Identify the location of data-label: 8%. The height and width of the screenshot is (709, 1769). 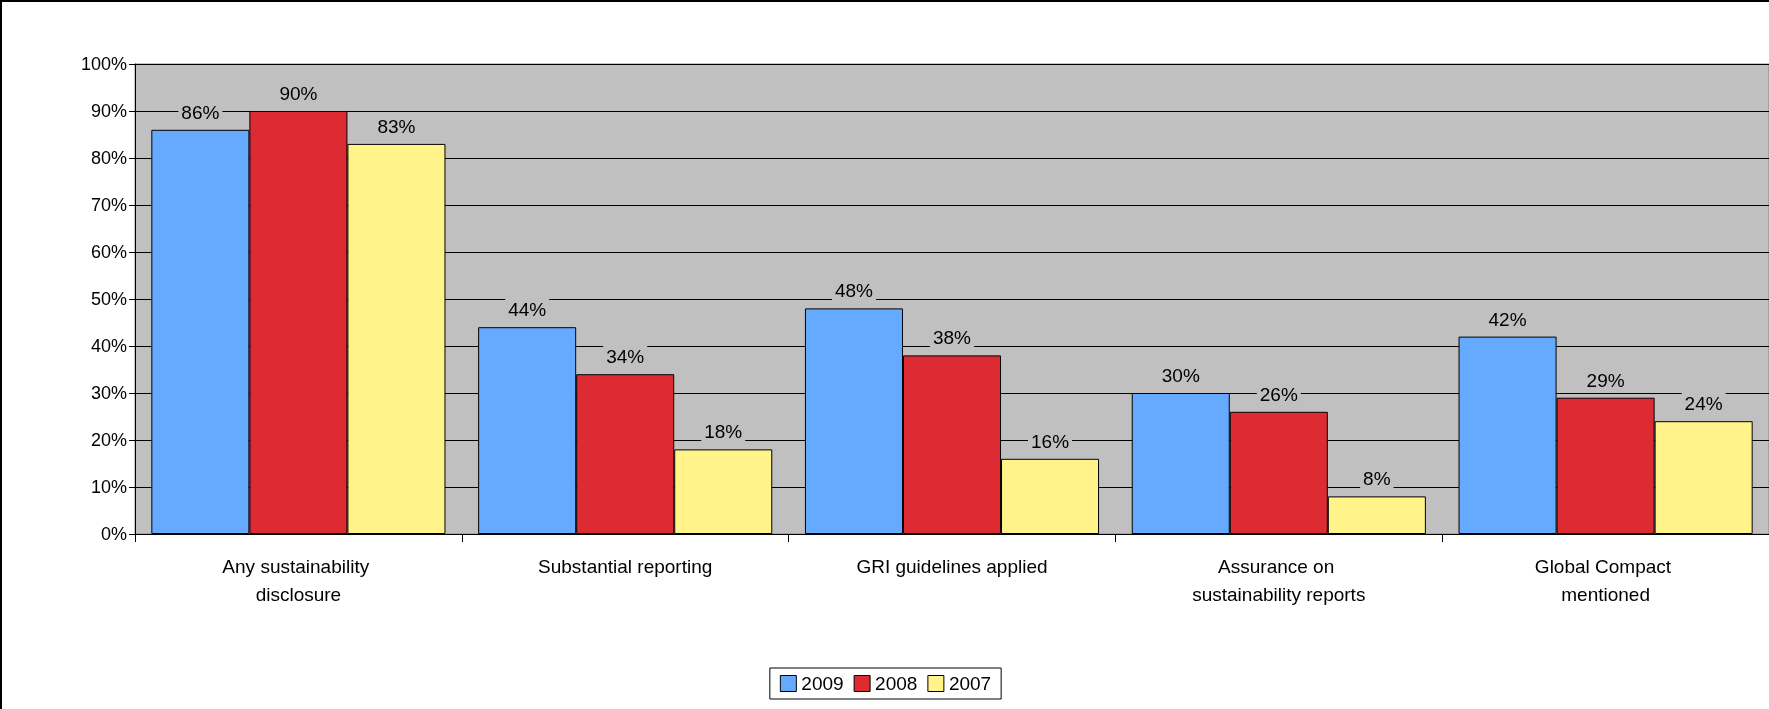
(1377, 479).